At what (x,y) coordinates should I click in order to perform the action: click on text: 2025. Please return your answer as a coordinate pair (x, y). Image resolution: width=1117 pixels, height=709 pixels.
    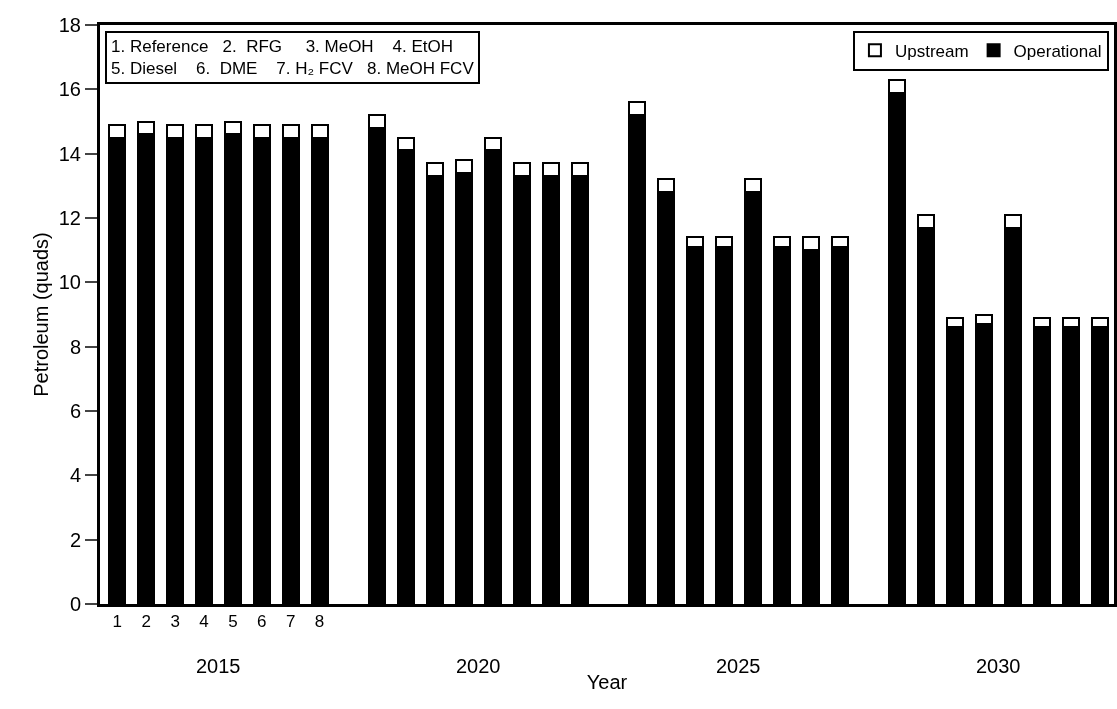
    Looking at the image, I should click on (738, 666).